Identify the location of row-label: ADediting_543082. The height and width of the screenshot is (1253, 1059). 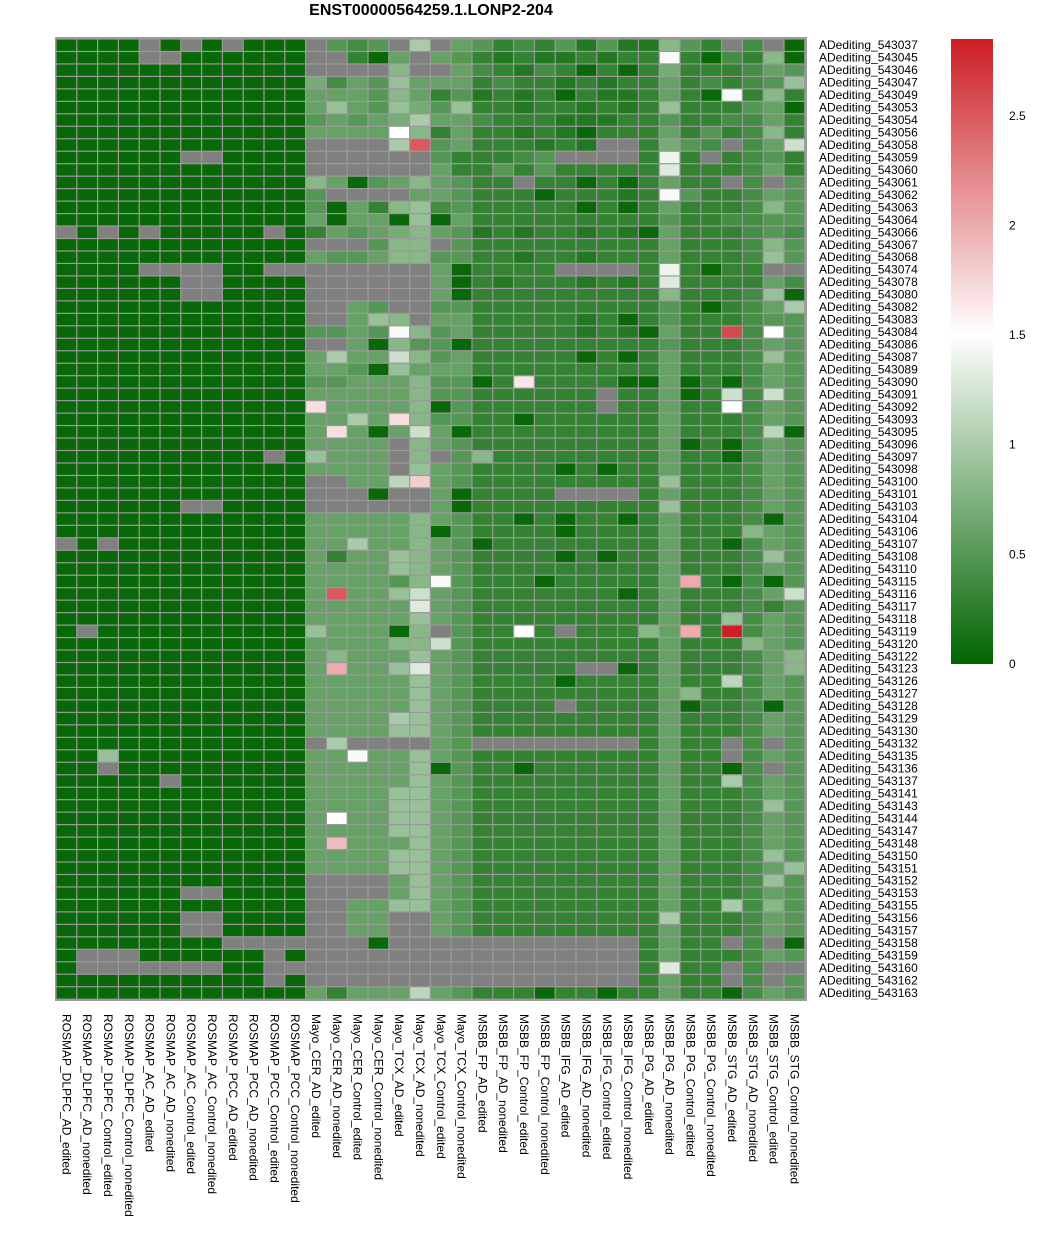
(868, 307).